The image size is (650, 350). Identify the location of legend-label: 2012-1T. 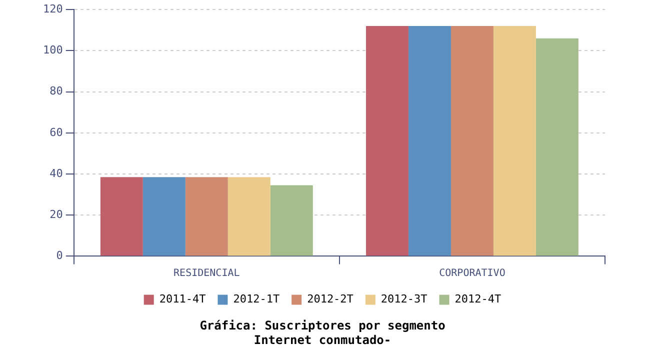
(256, 299).